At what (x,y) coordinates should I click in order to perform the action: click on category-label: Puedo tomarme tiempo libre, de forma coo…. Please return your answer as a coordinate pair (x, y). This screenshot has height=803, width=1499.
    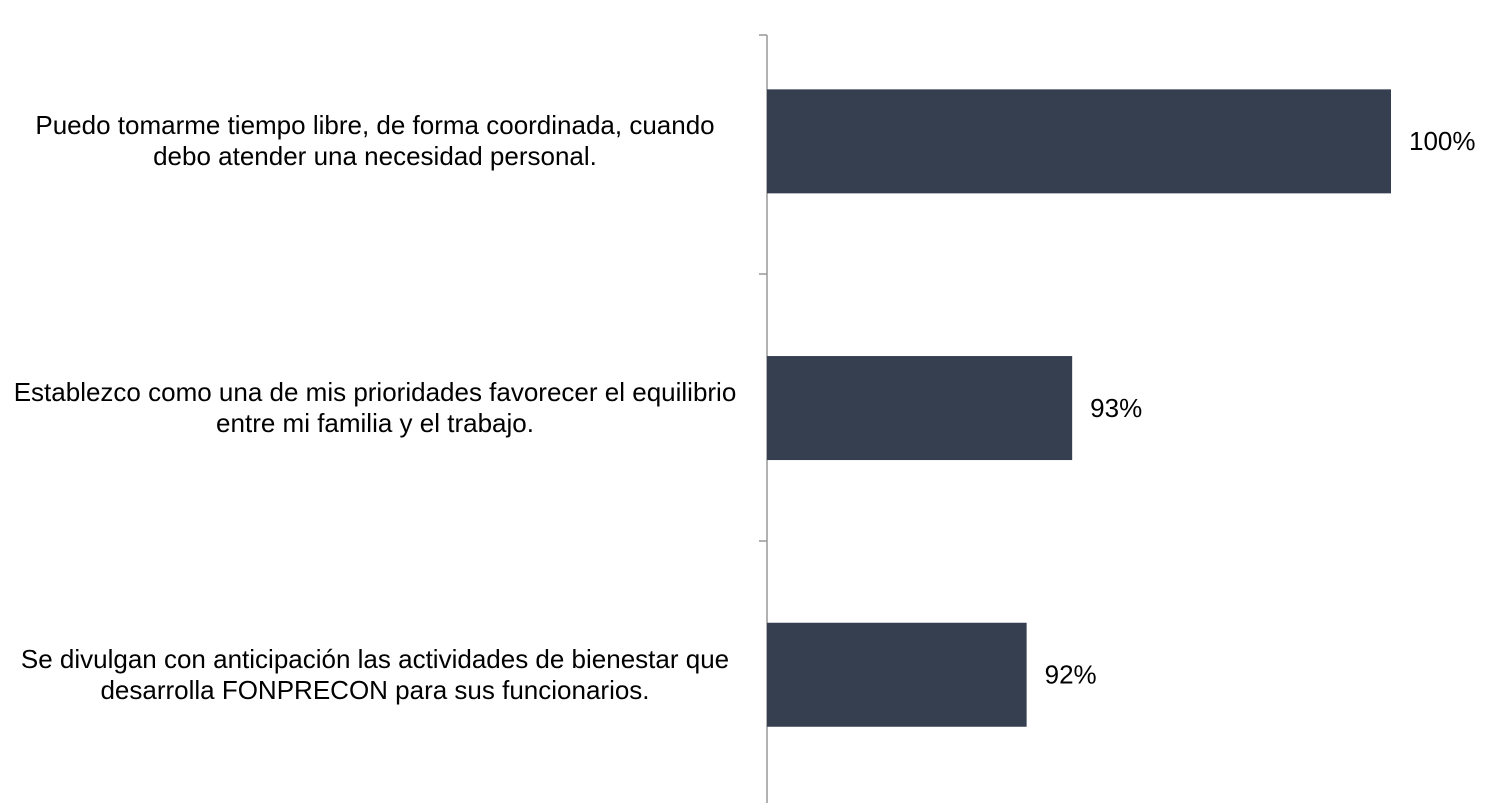
    Looking at the image, I should click on (375, 141).